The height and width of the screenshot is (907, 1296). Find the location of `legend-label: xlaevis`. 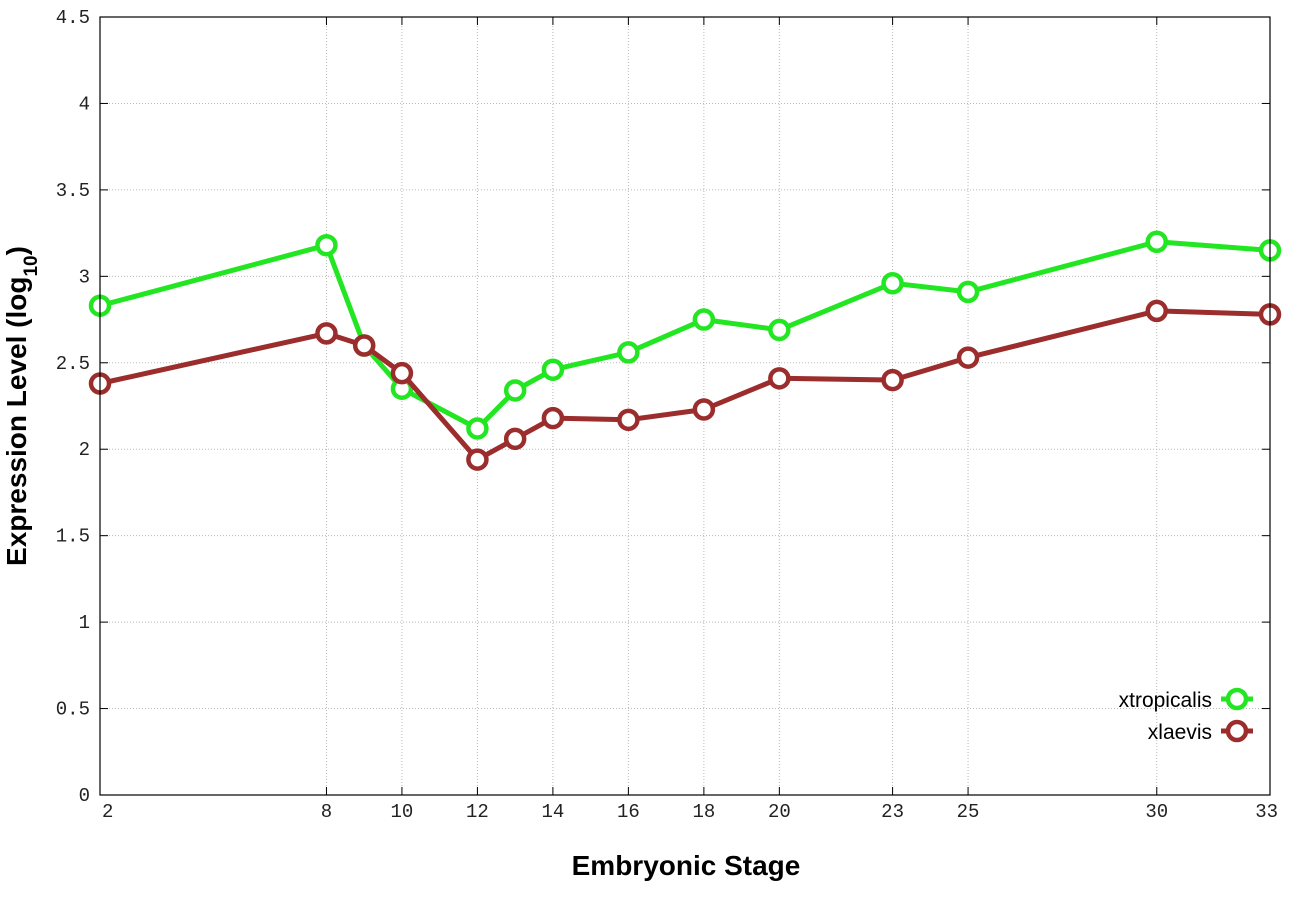

legend-label: xlaevis is located at coordinates (1180, 732).